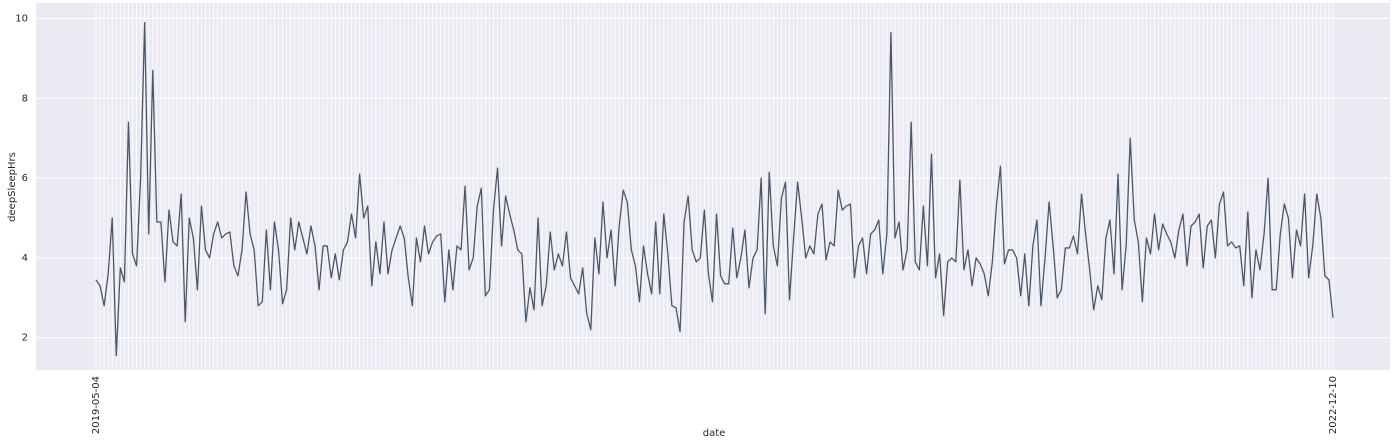  I want to click on y-tick-label: 4, so click(25, 258).